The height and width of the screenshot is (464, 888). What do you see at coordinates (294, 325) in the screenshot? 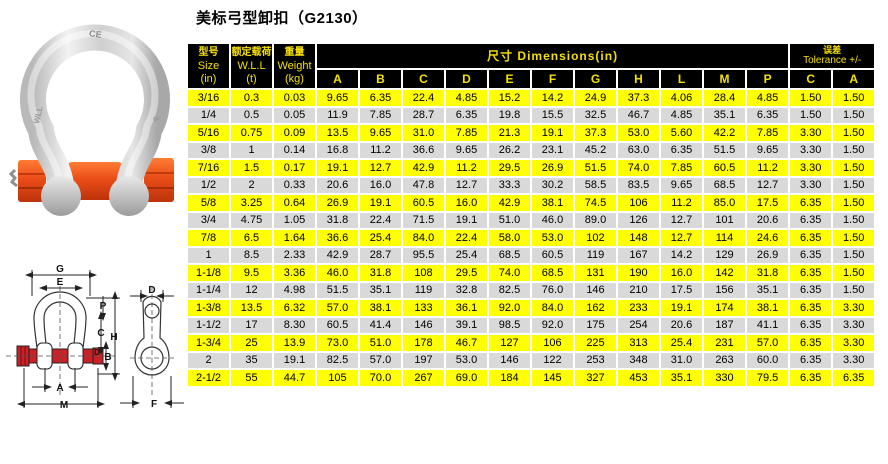
I see `table-cell: 8.30` at bounding box center [294, 325].